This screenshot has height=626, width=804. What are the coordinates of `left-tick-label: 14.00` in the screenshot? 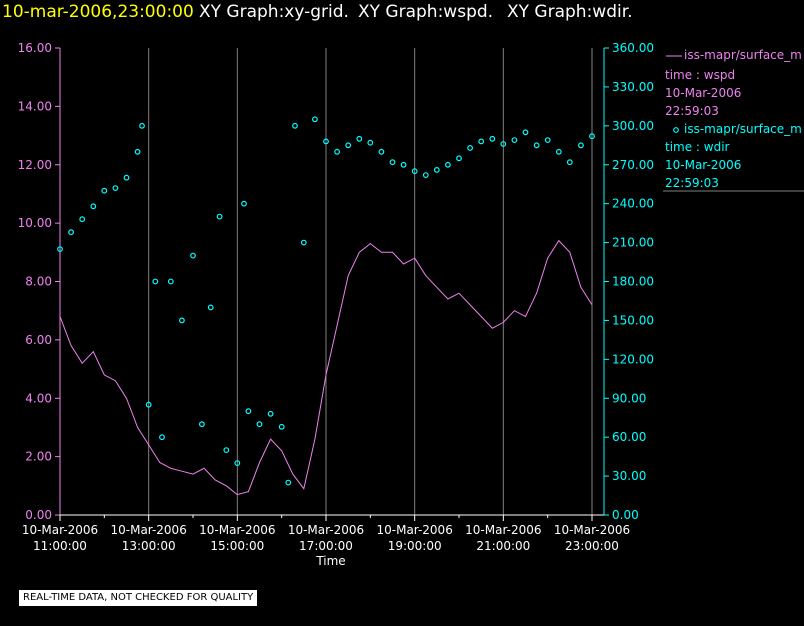 It's located at (35, 106).